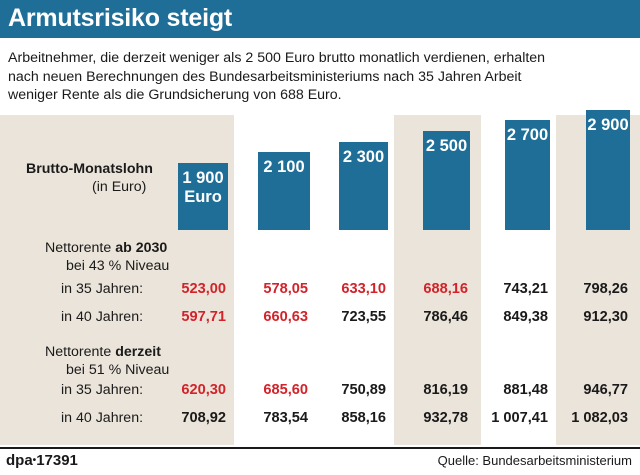 This screenshot has width=640, height=475. Describe the element at coordinates (527, 175) in the screenshot. I see `bar: 2 700` at that location.